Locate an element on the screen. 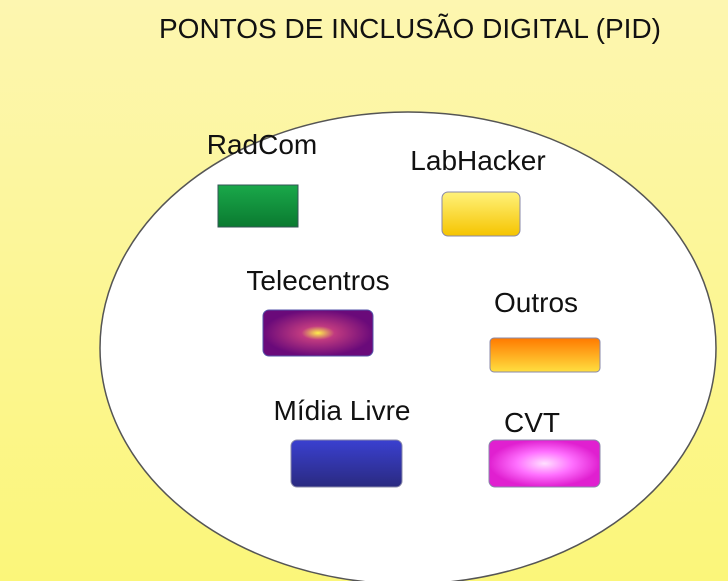 The width and height of the screenshot is (728, 586). node-label: RadCom is located at coordinates (262, 144).